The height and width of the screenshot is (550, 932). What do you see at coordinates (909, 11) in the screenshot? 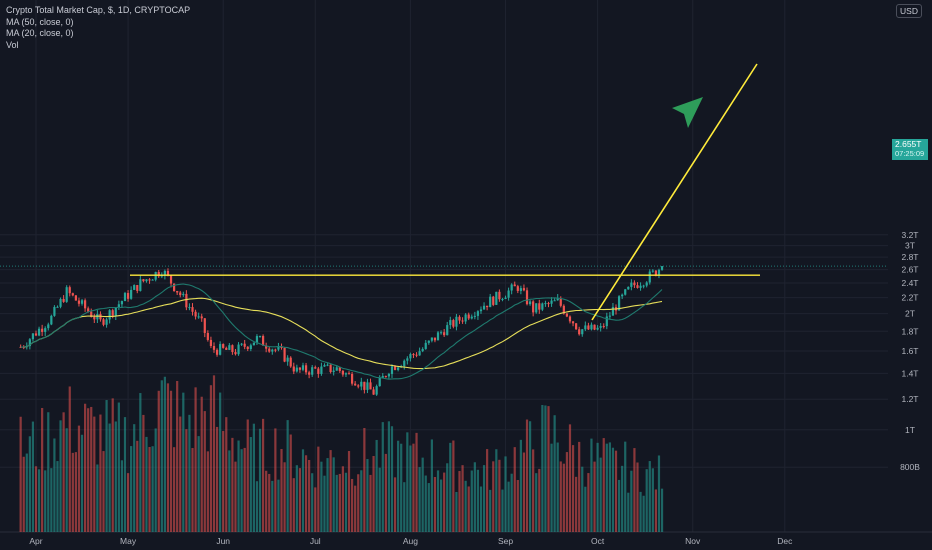
I see `currency-button: USD` at bounding box center [909, 11].